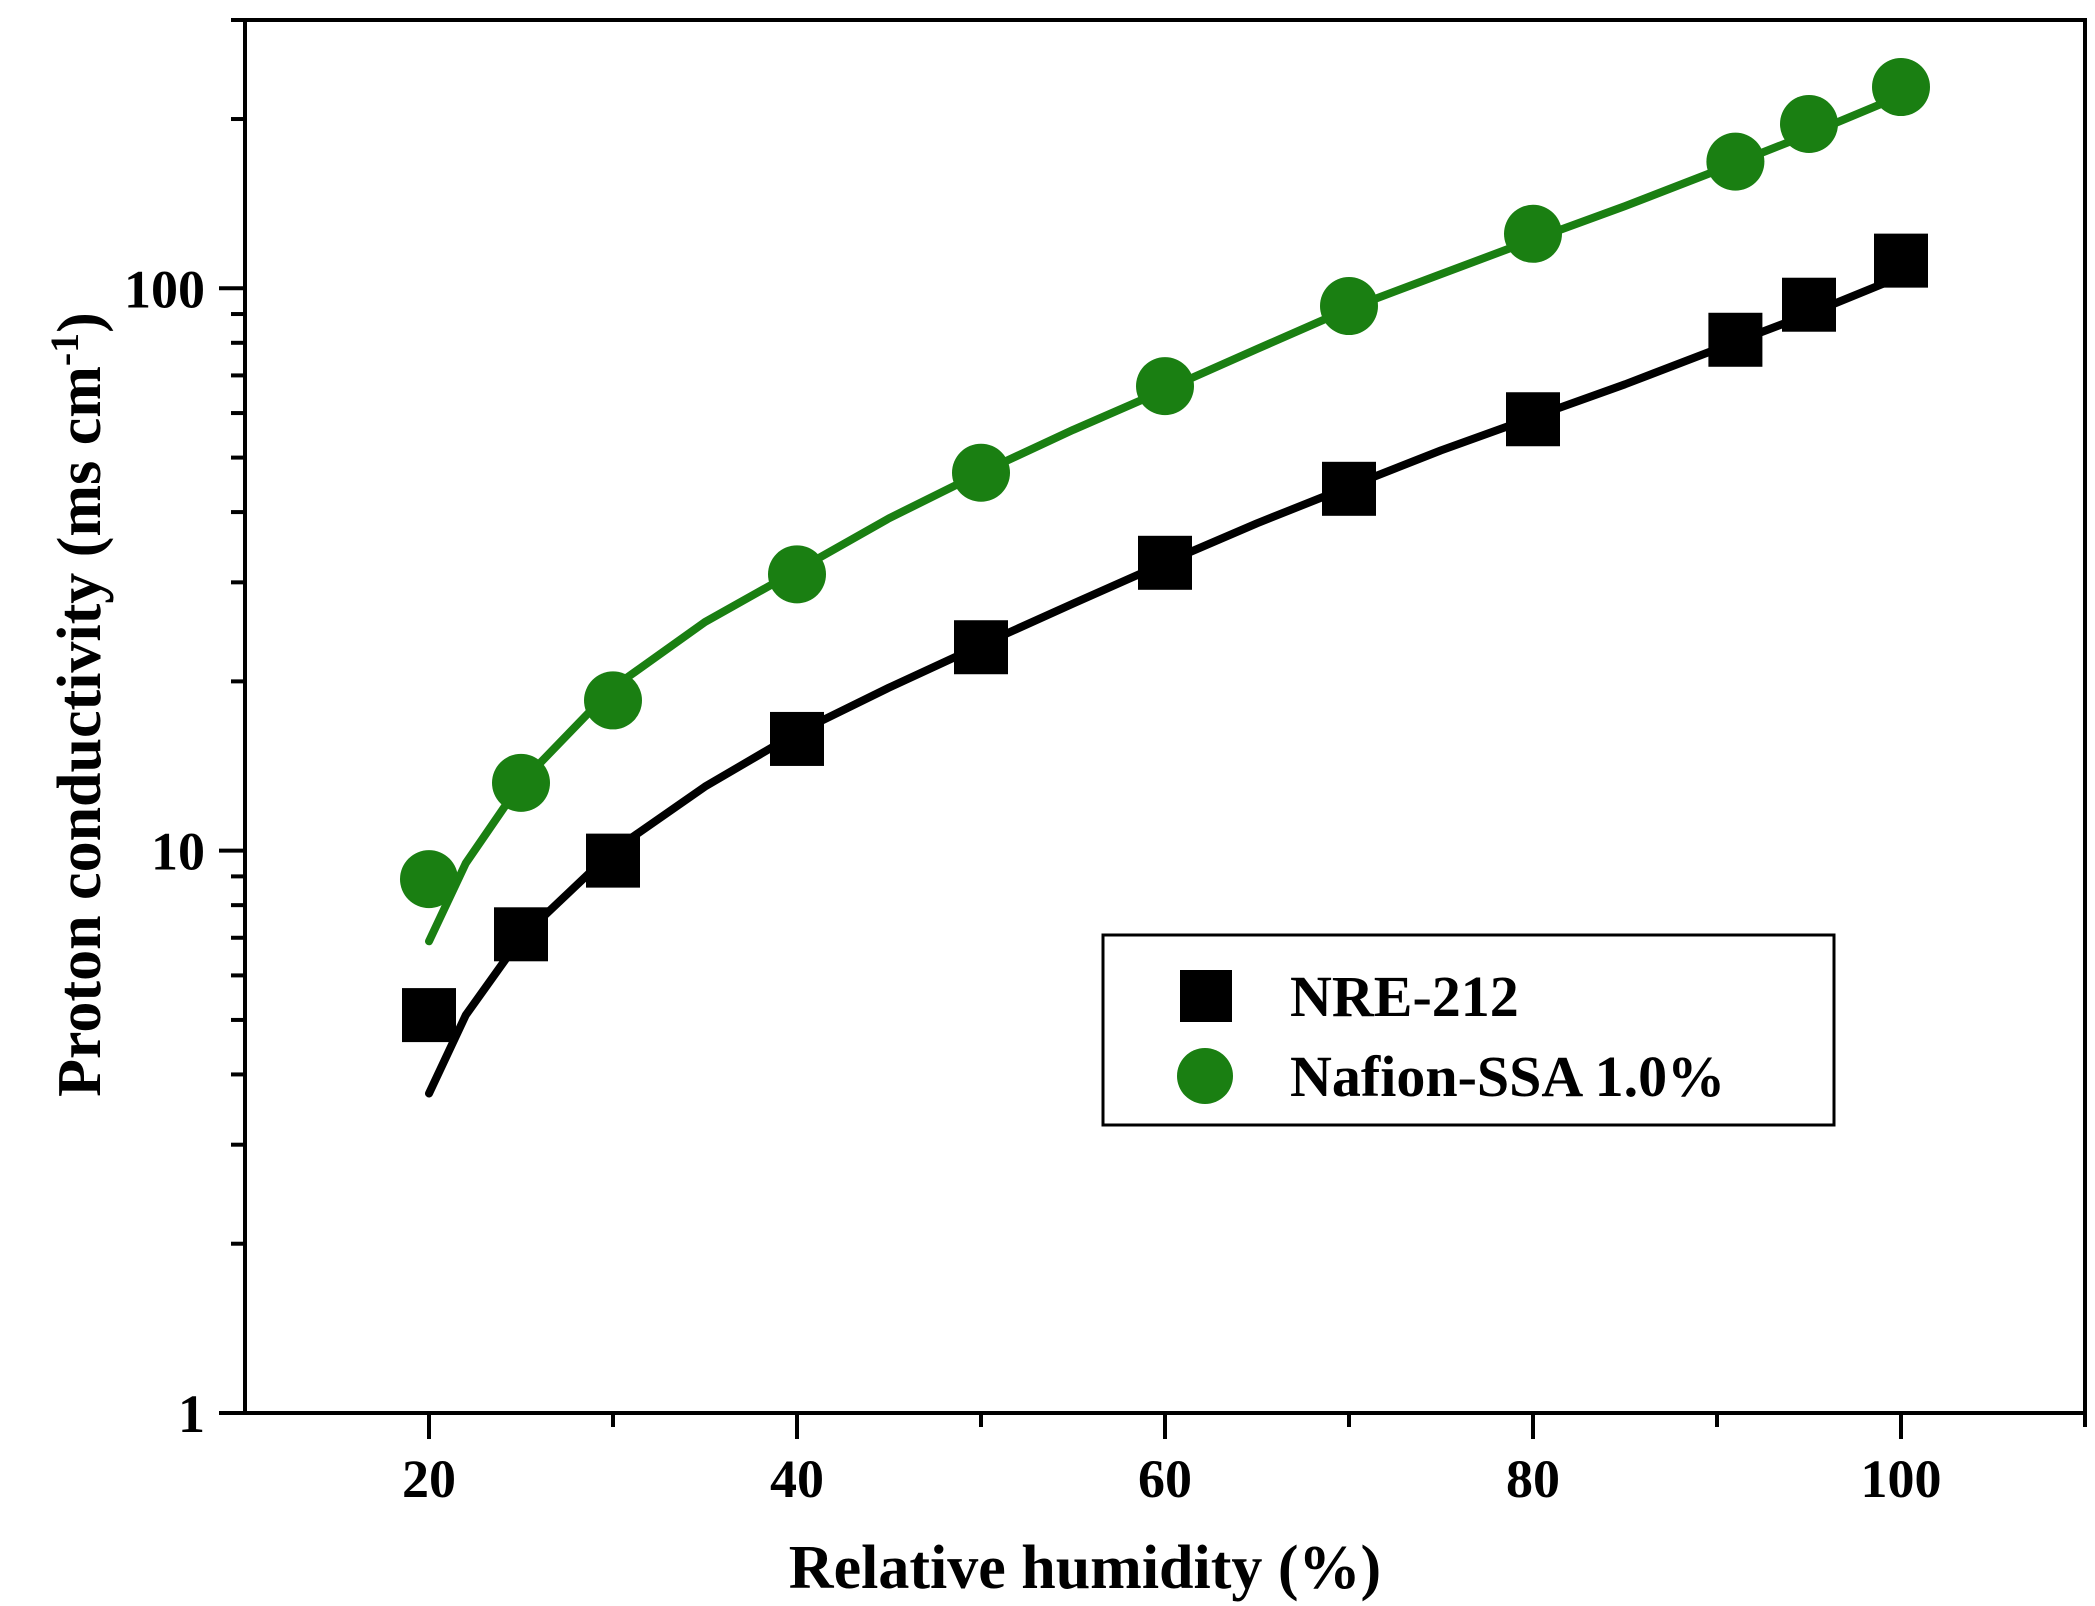 The width and height of the screenshot is (2095, 1606). I want to click on y-tick-label: 1, so click(191, 1414).